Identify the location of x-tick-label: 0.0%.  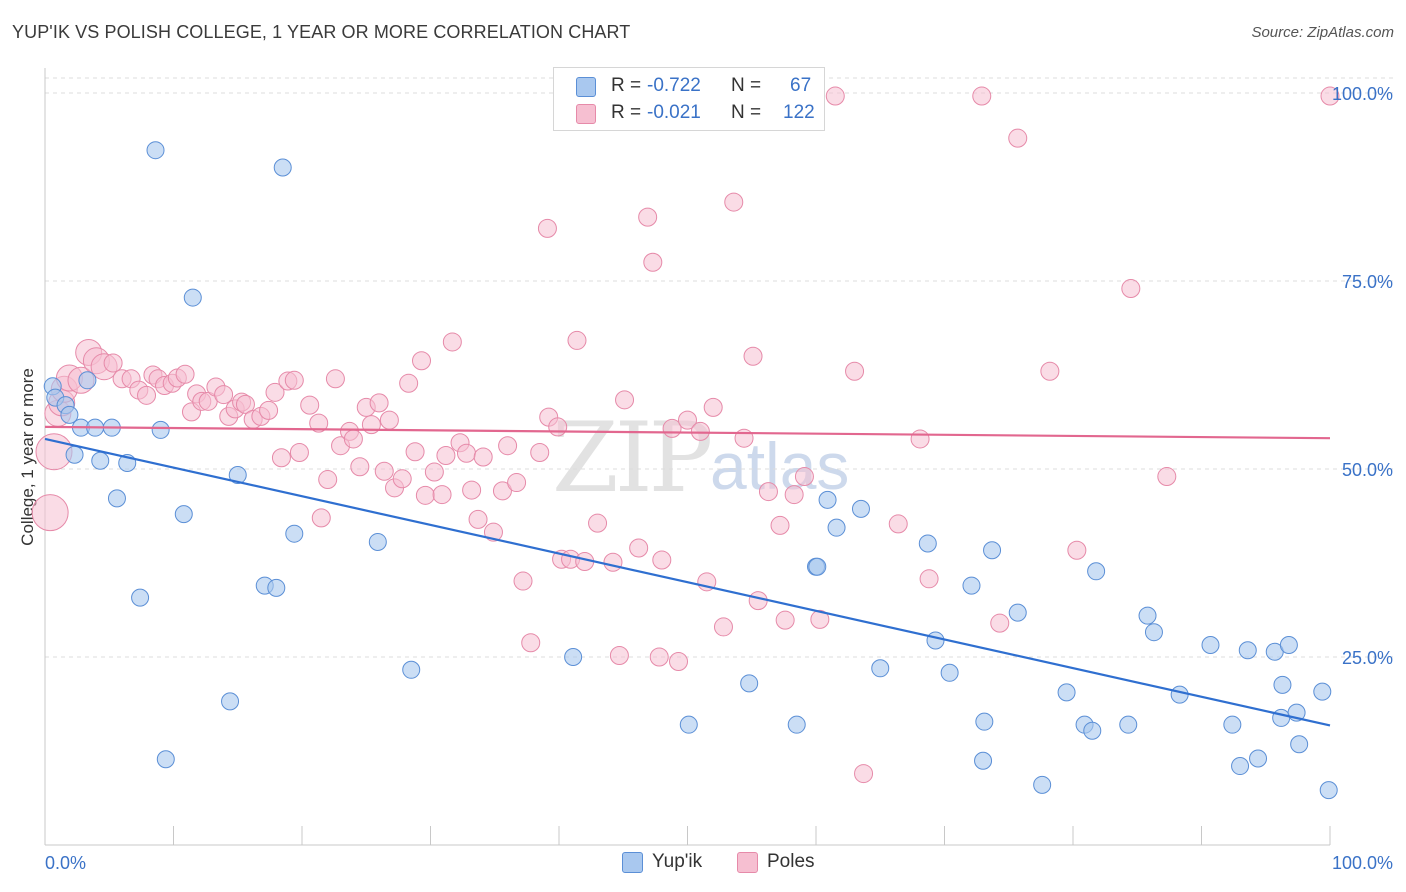
(65, 863).